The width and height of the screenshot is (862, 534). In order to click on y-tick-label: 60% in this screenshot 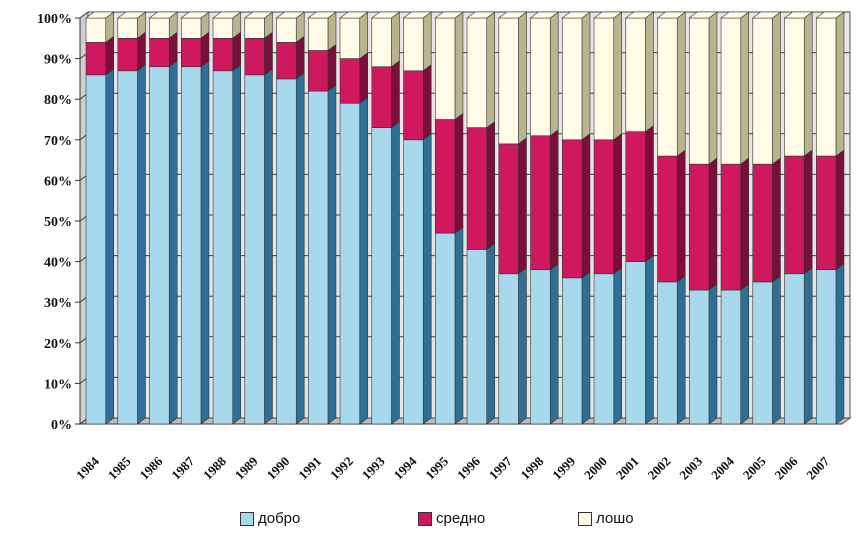, I will do `click(58, 181)`.